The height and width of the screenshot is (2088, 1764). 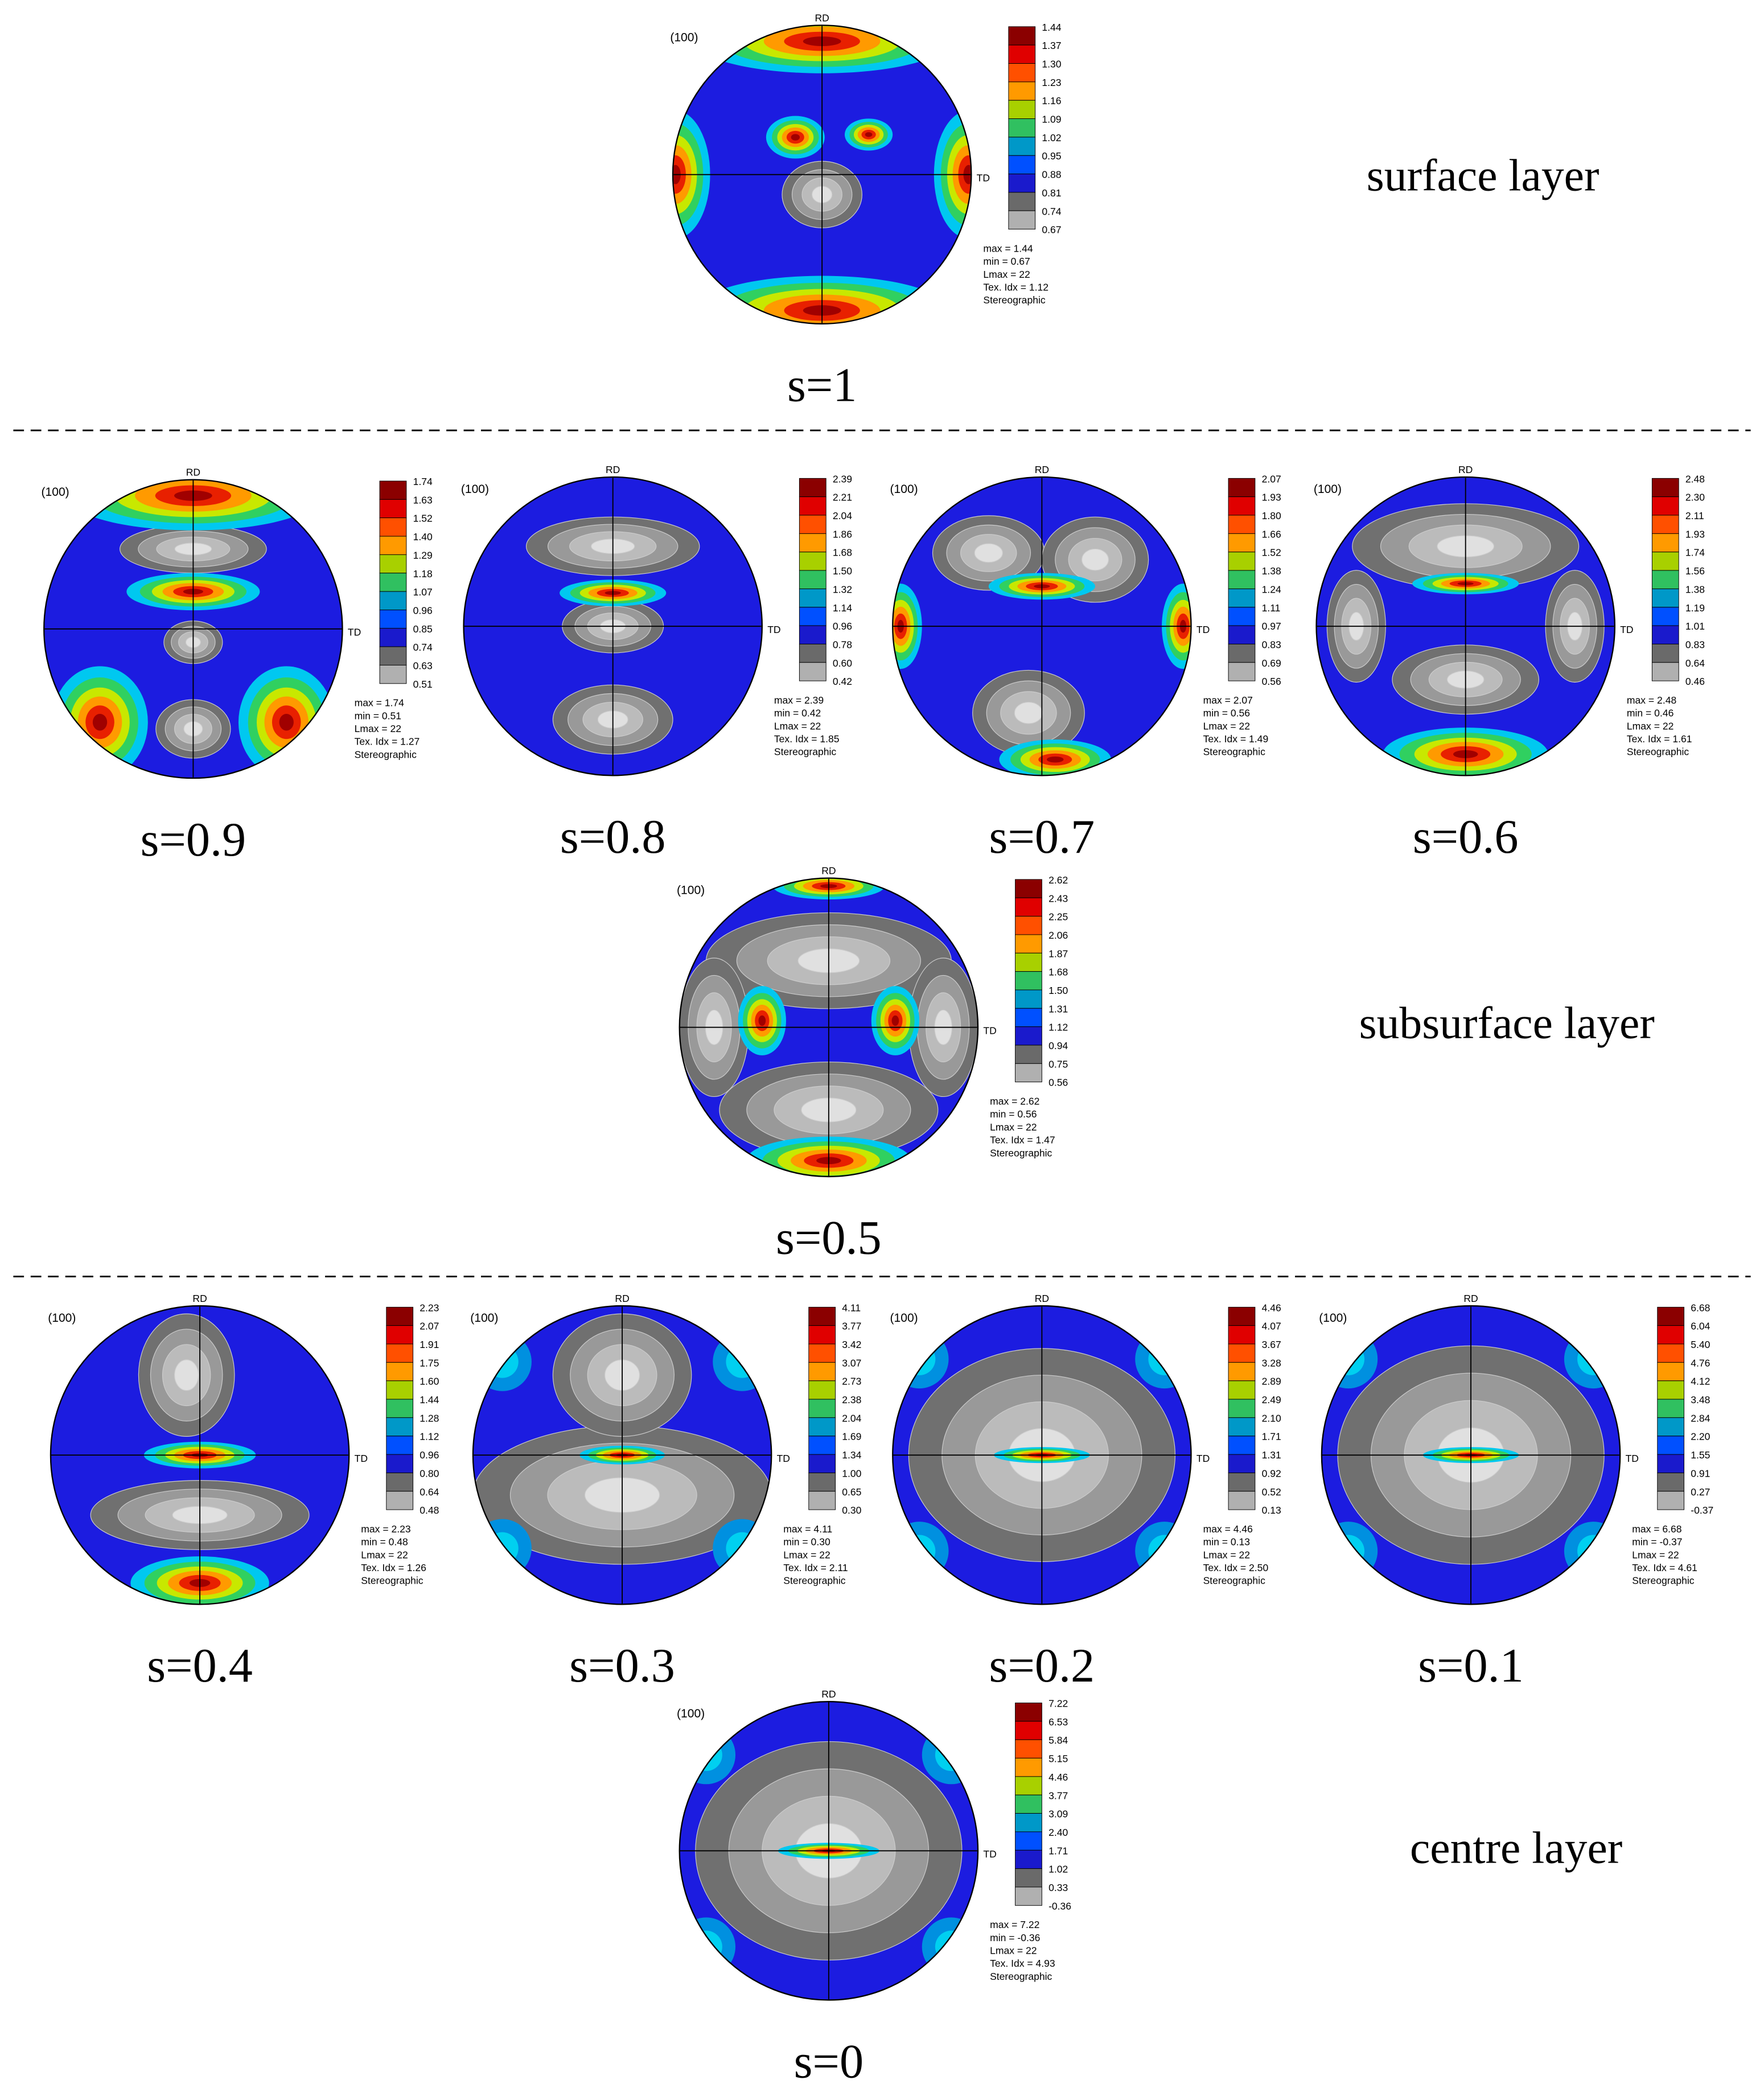 What do you see at coordinates (423, 665) in the screenshot?
I see `colorbar-label: 0.63` at bounding box center [423, 665].